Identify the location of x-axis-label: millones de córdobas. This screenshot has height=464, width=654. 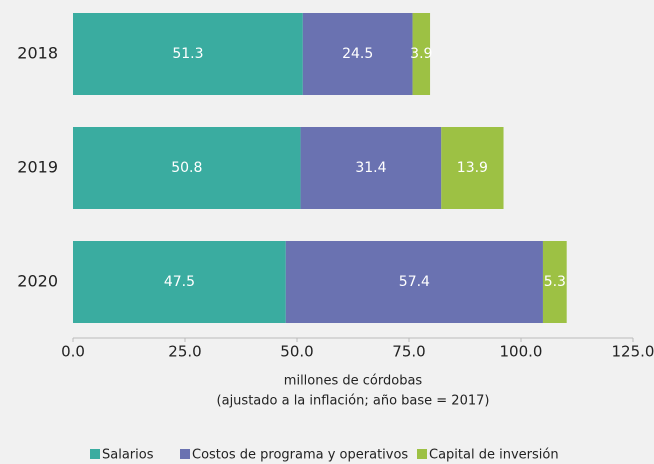
(353, 381).